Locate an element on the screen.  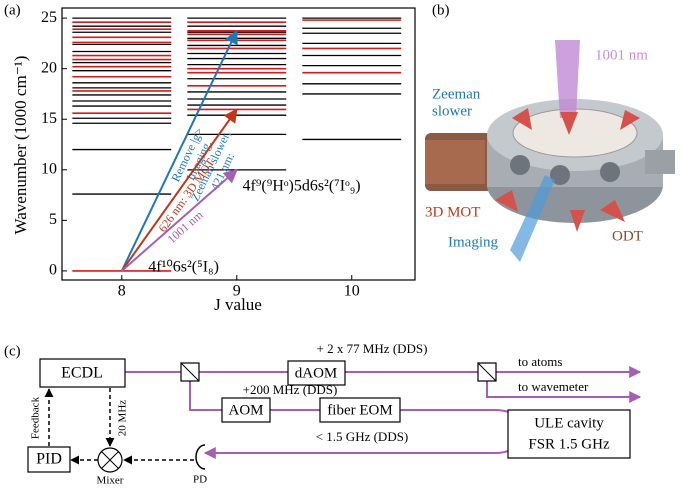
ule-box is located at coordinates (569, 434).